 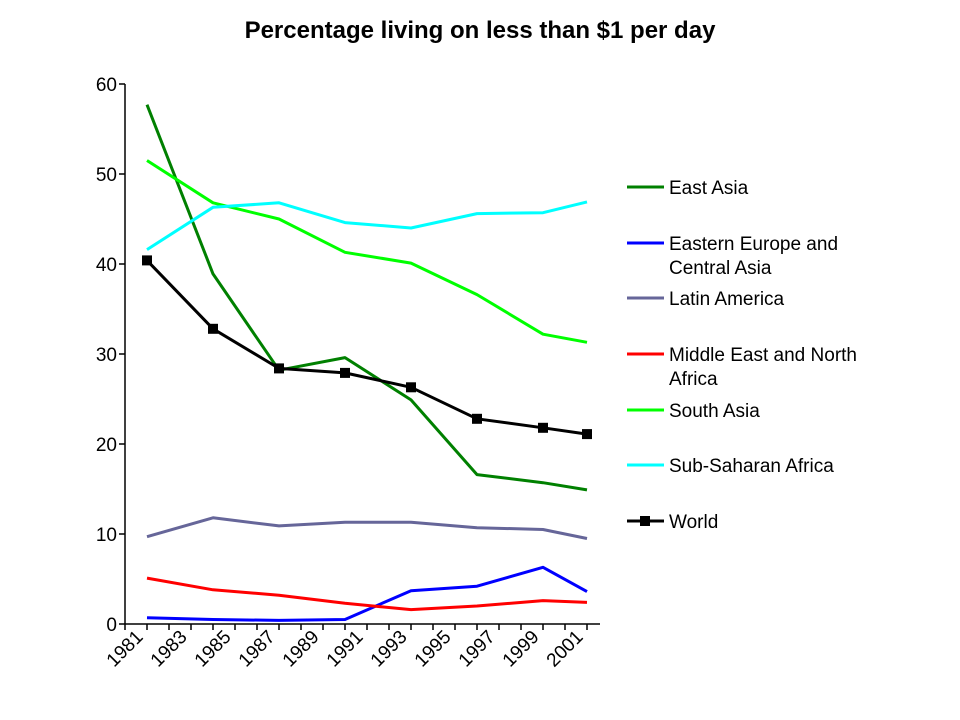 What do you see at coordinates (753, 244) in the screenshot?
I see `legend-label: Eastern Europe and` at bounding box center [753, 244].